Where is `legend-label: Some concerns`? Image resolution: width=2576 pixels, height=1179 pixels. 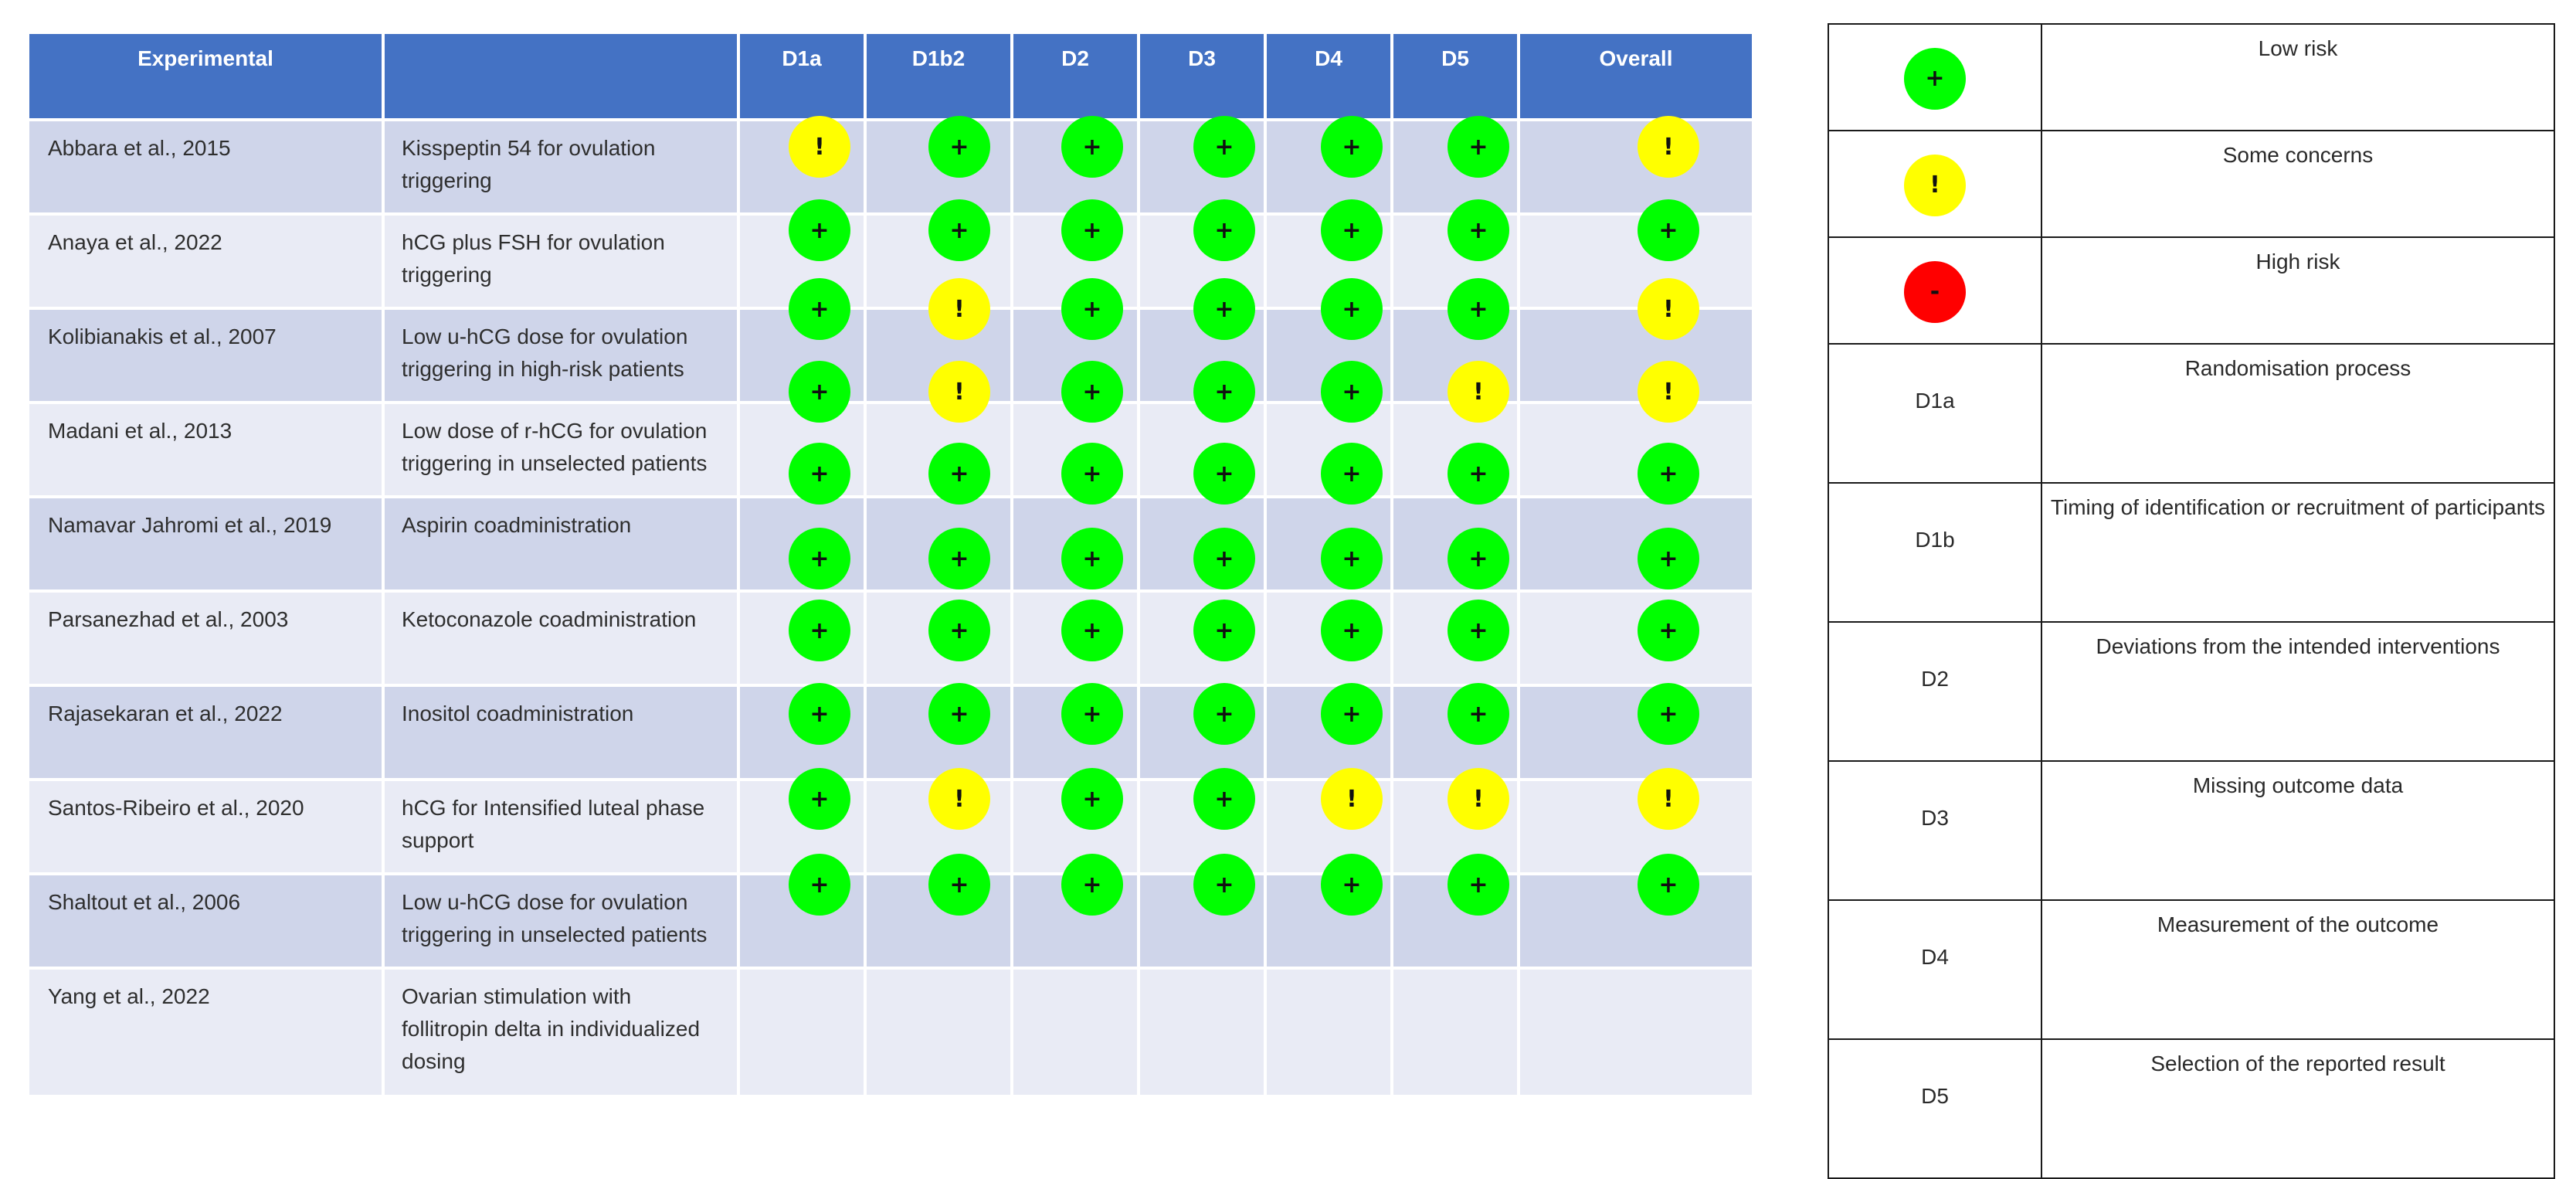
legend-label: Some concerns is located at coordinates (2298, 184).